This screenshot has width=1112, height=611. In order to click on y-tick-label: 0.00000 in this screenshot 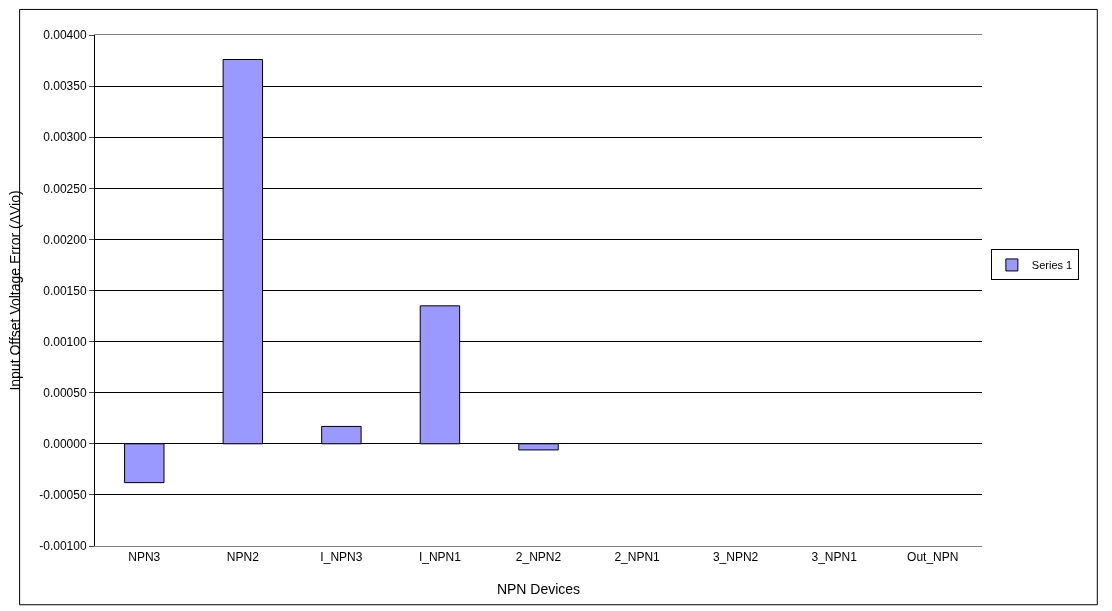, I will do `click(65, 444)`.